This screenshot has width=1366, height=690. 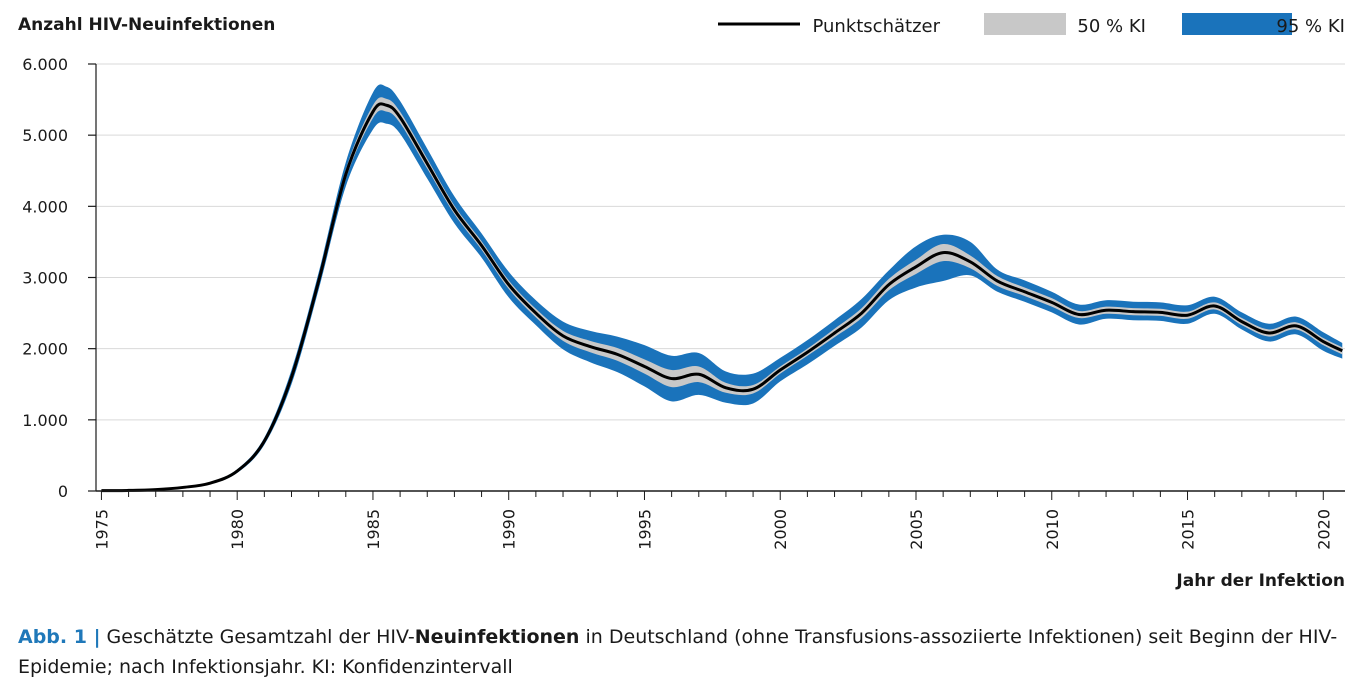 What do you see at coordinates (509, 529) in the screenshot?
I see `x-tick-label: 1990` at bounding box center [509, 529].